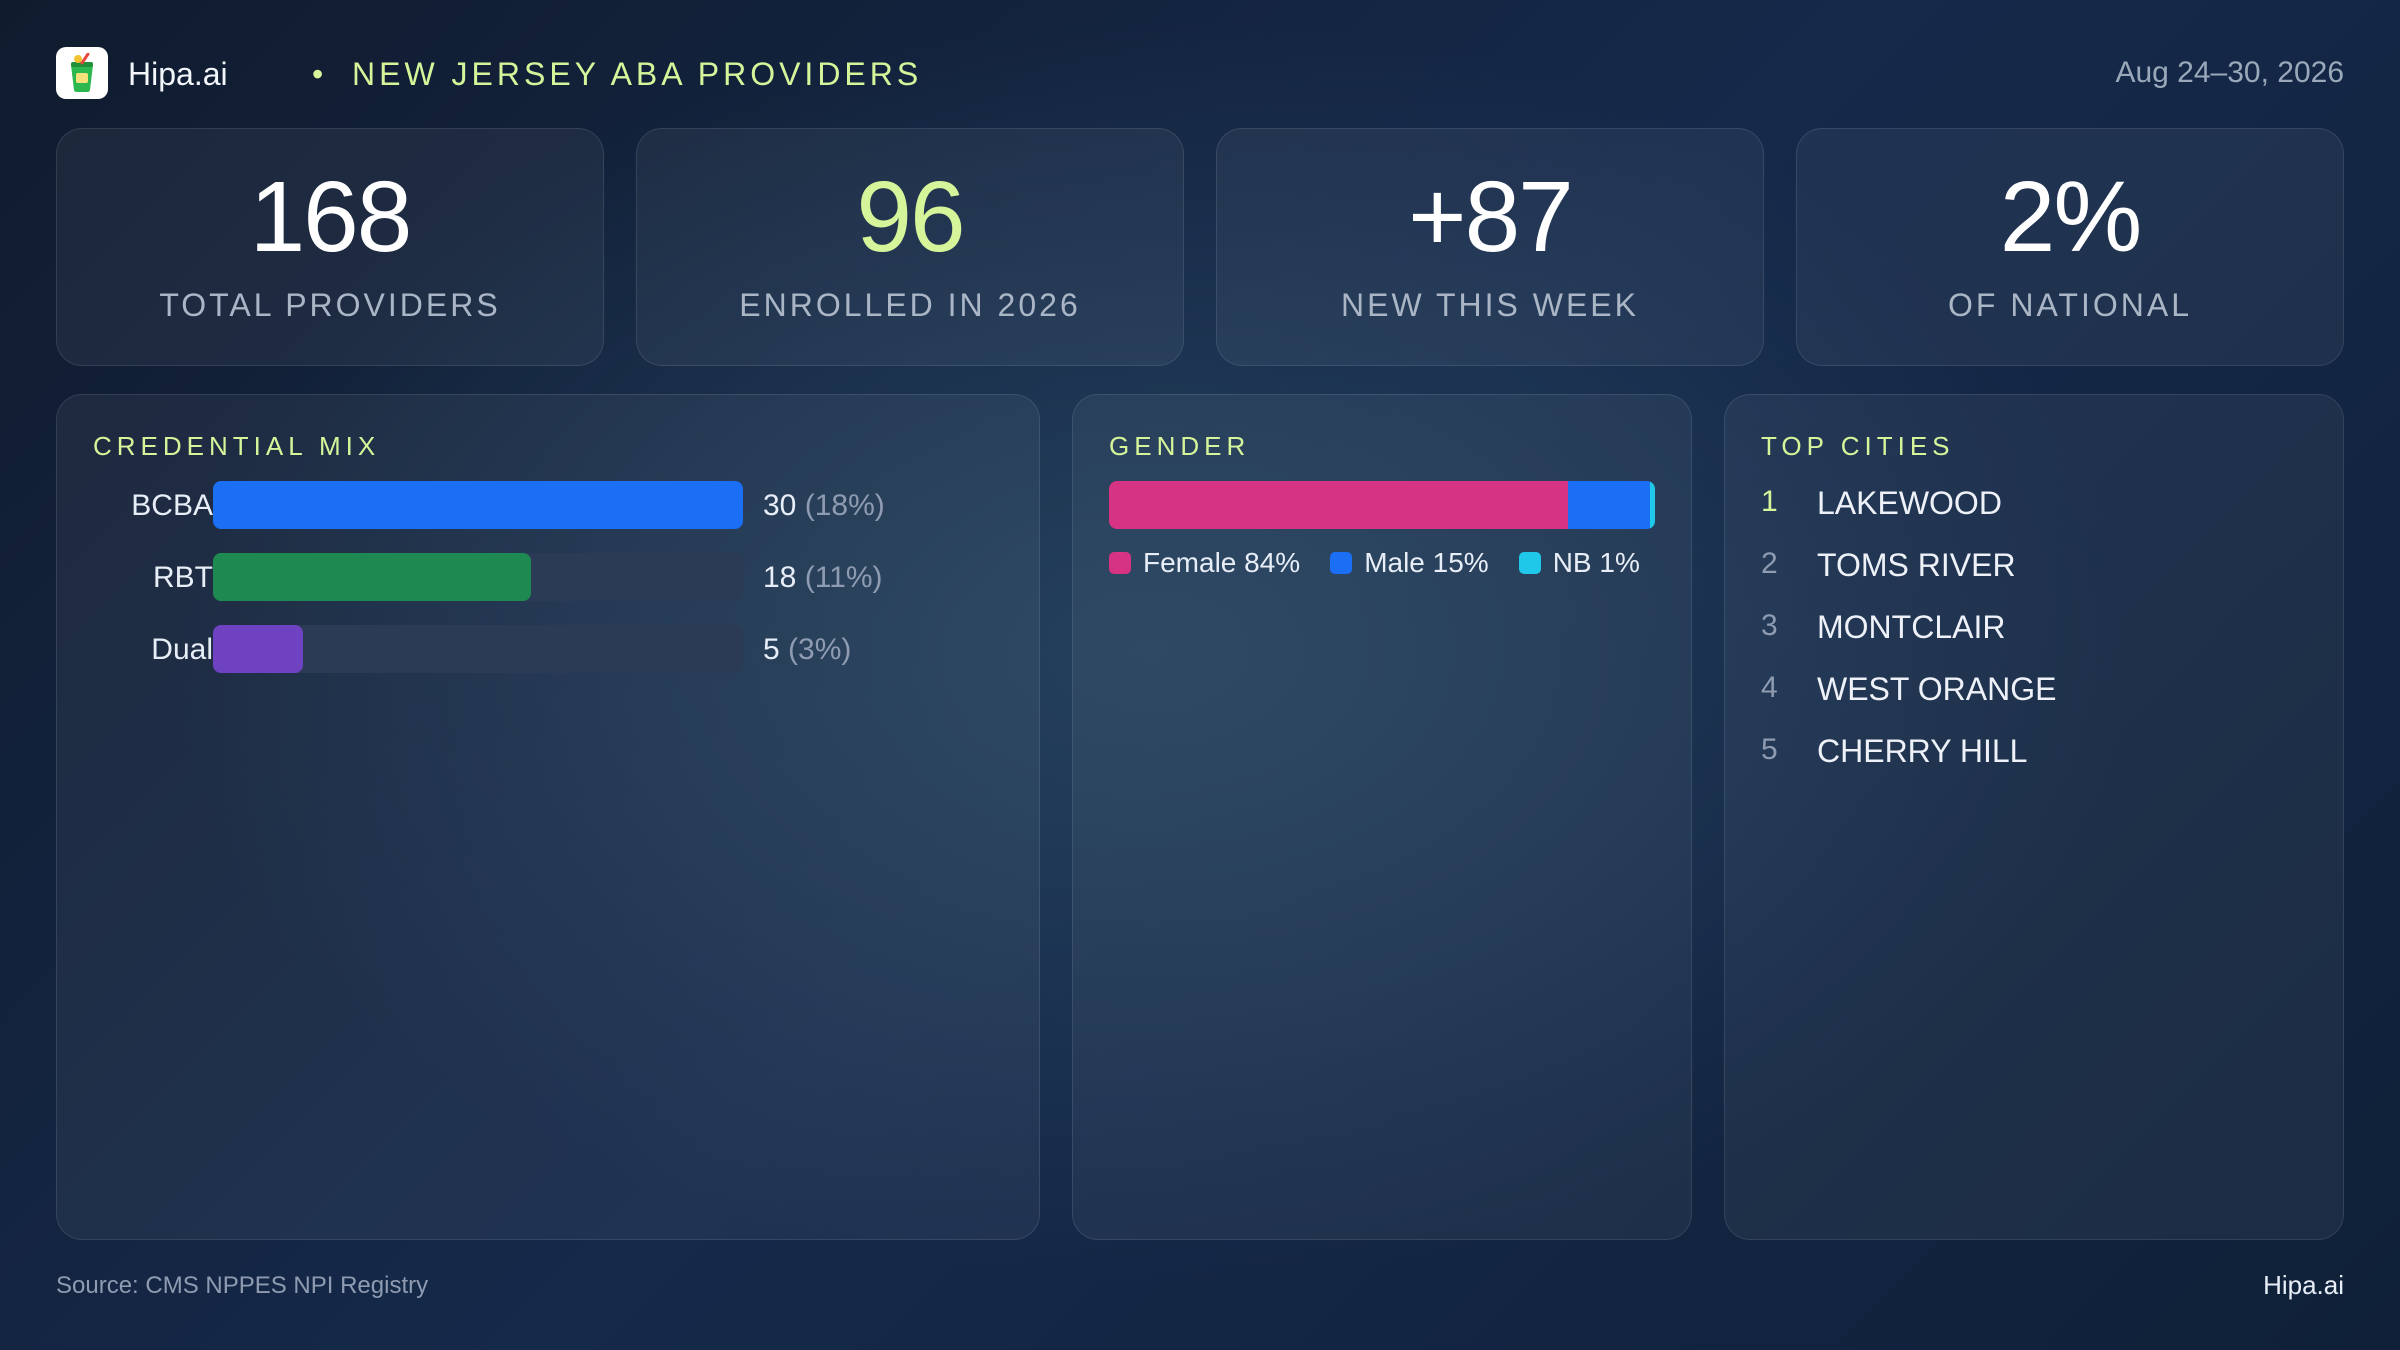 This screenshot has width=2400, height=1350. Describe the element at coordinates (1909, 503) in the screenshot. I see `city-name: LAKEWOOD` at that location.